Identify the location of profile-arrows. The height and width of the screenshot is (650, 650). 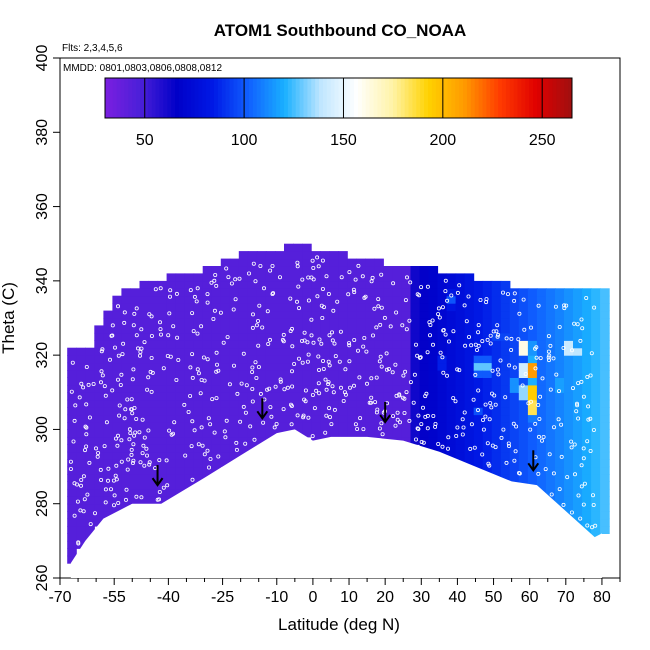
(345, 442).